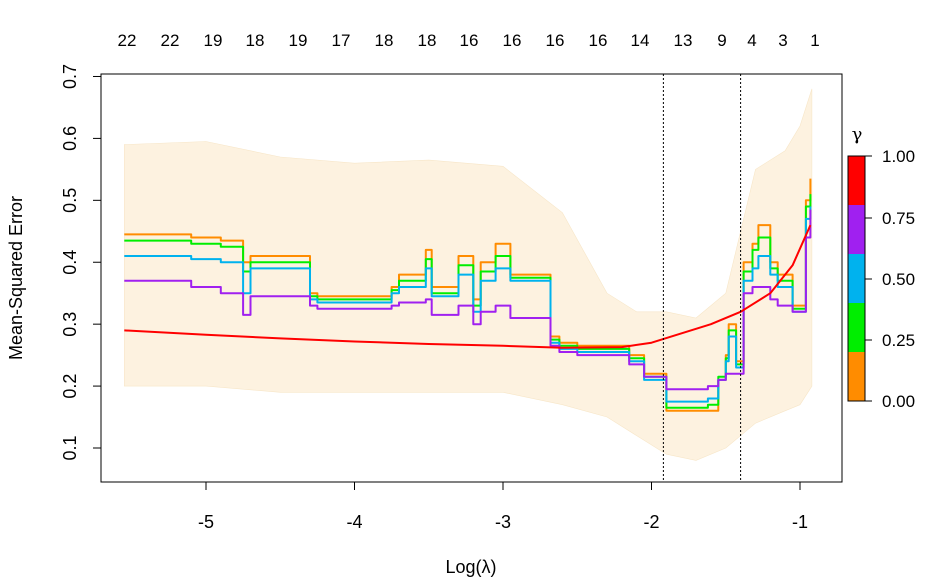 The image size is (944, 584). Describe the element at coordinates (341, 40) in the screenshot. I see `top-axis-label: 17` at that location.